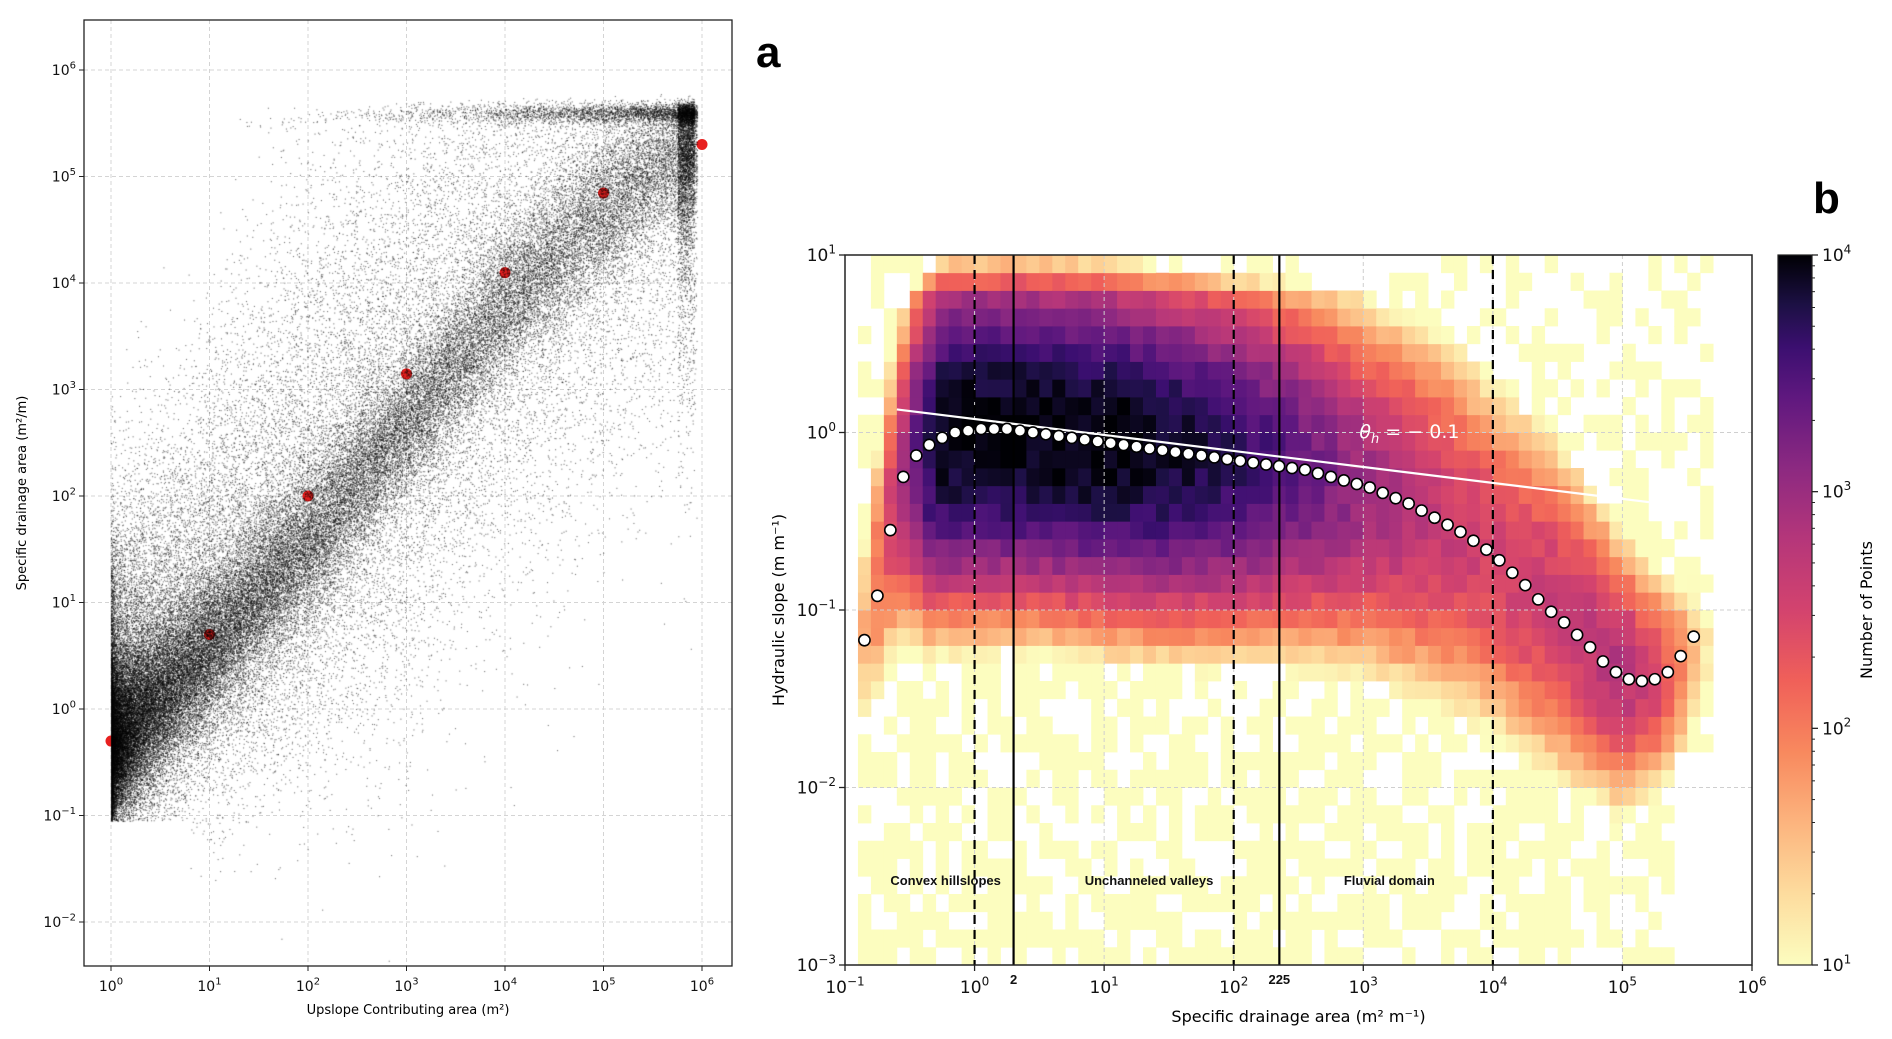  Describe the element at coordinates (1149, 880) in the screenshot. I see `regime-label: Unchanneled valleys` at that location.